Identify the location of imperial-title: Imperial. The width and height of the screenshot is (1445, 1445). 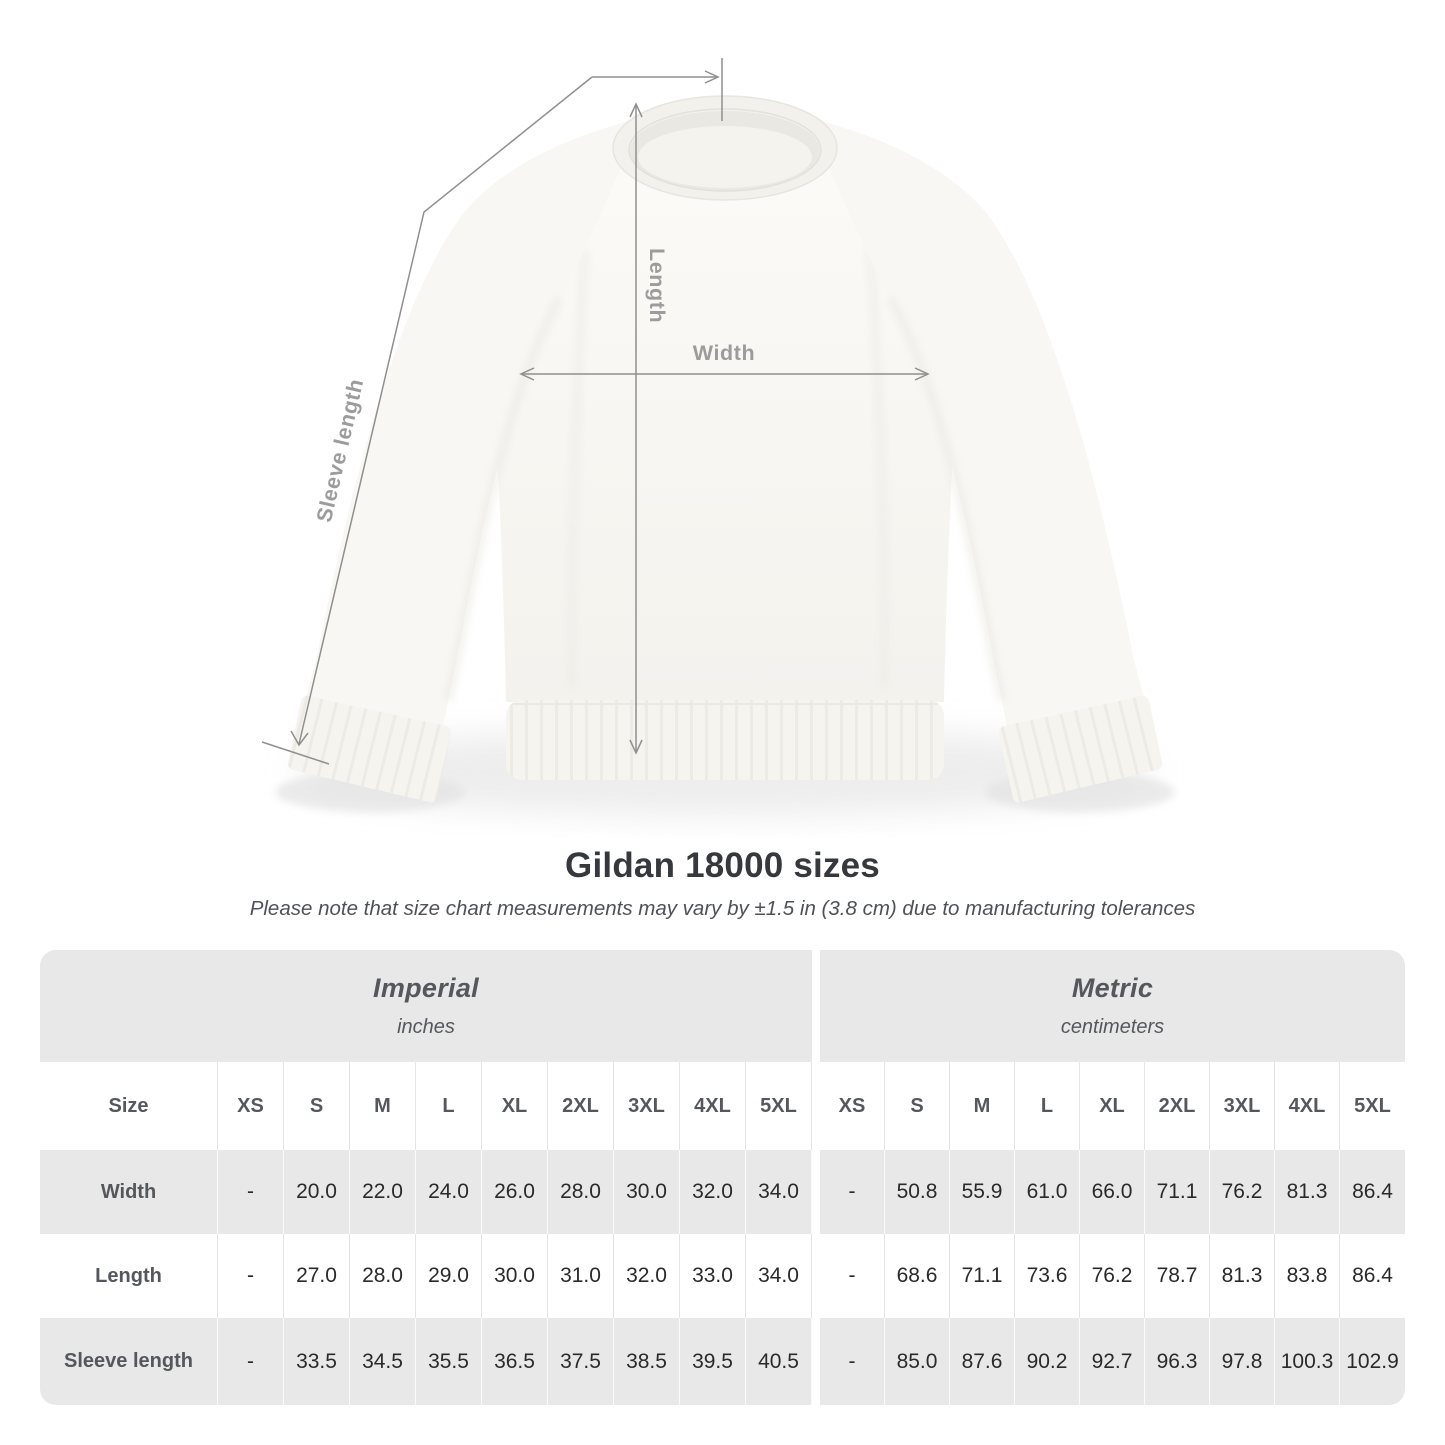
(426, 988).